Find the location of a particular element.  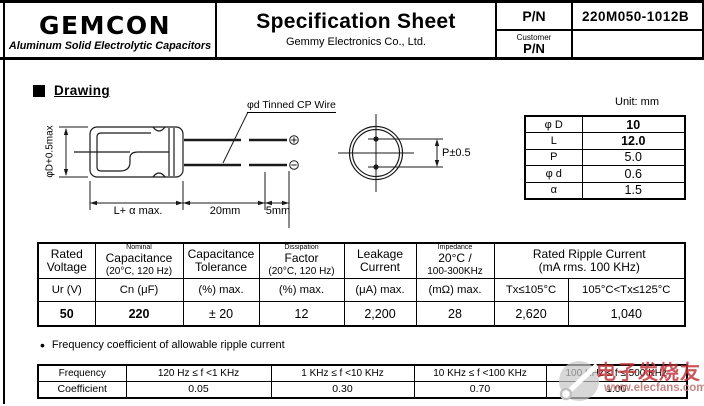

dim-param: φ D is located at coordinates (553, 124).